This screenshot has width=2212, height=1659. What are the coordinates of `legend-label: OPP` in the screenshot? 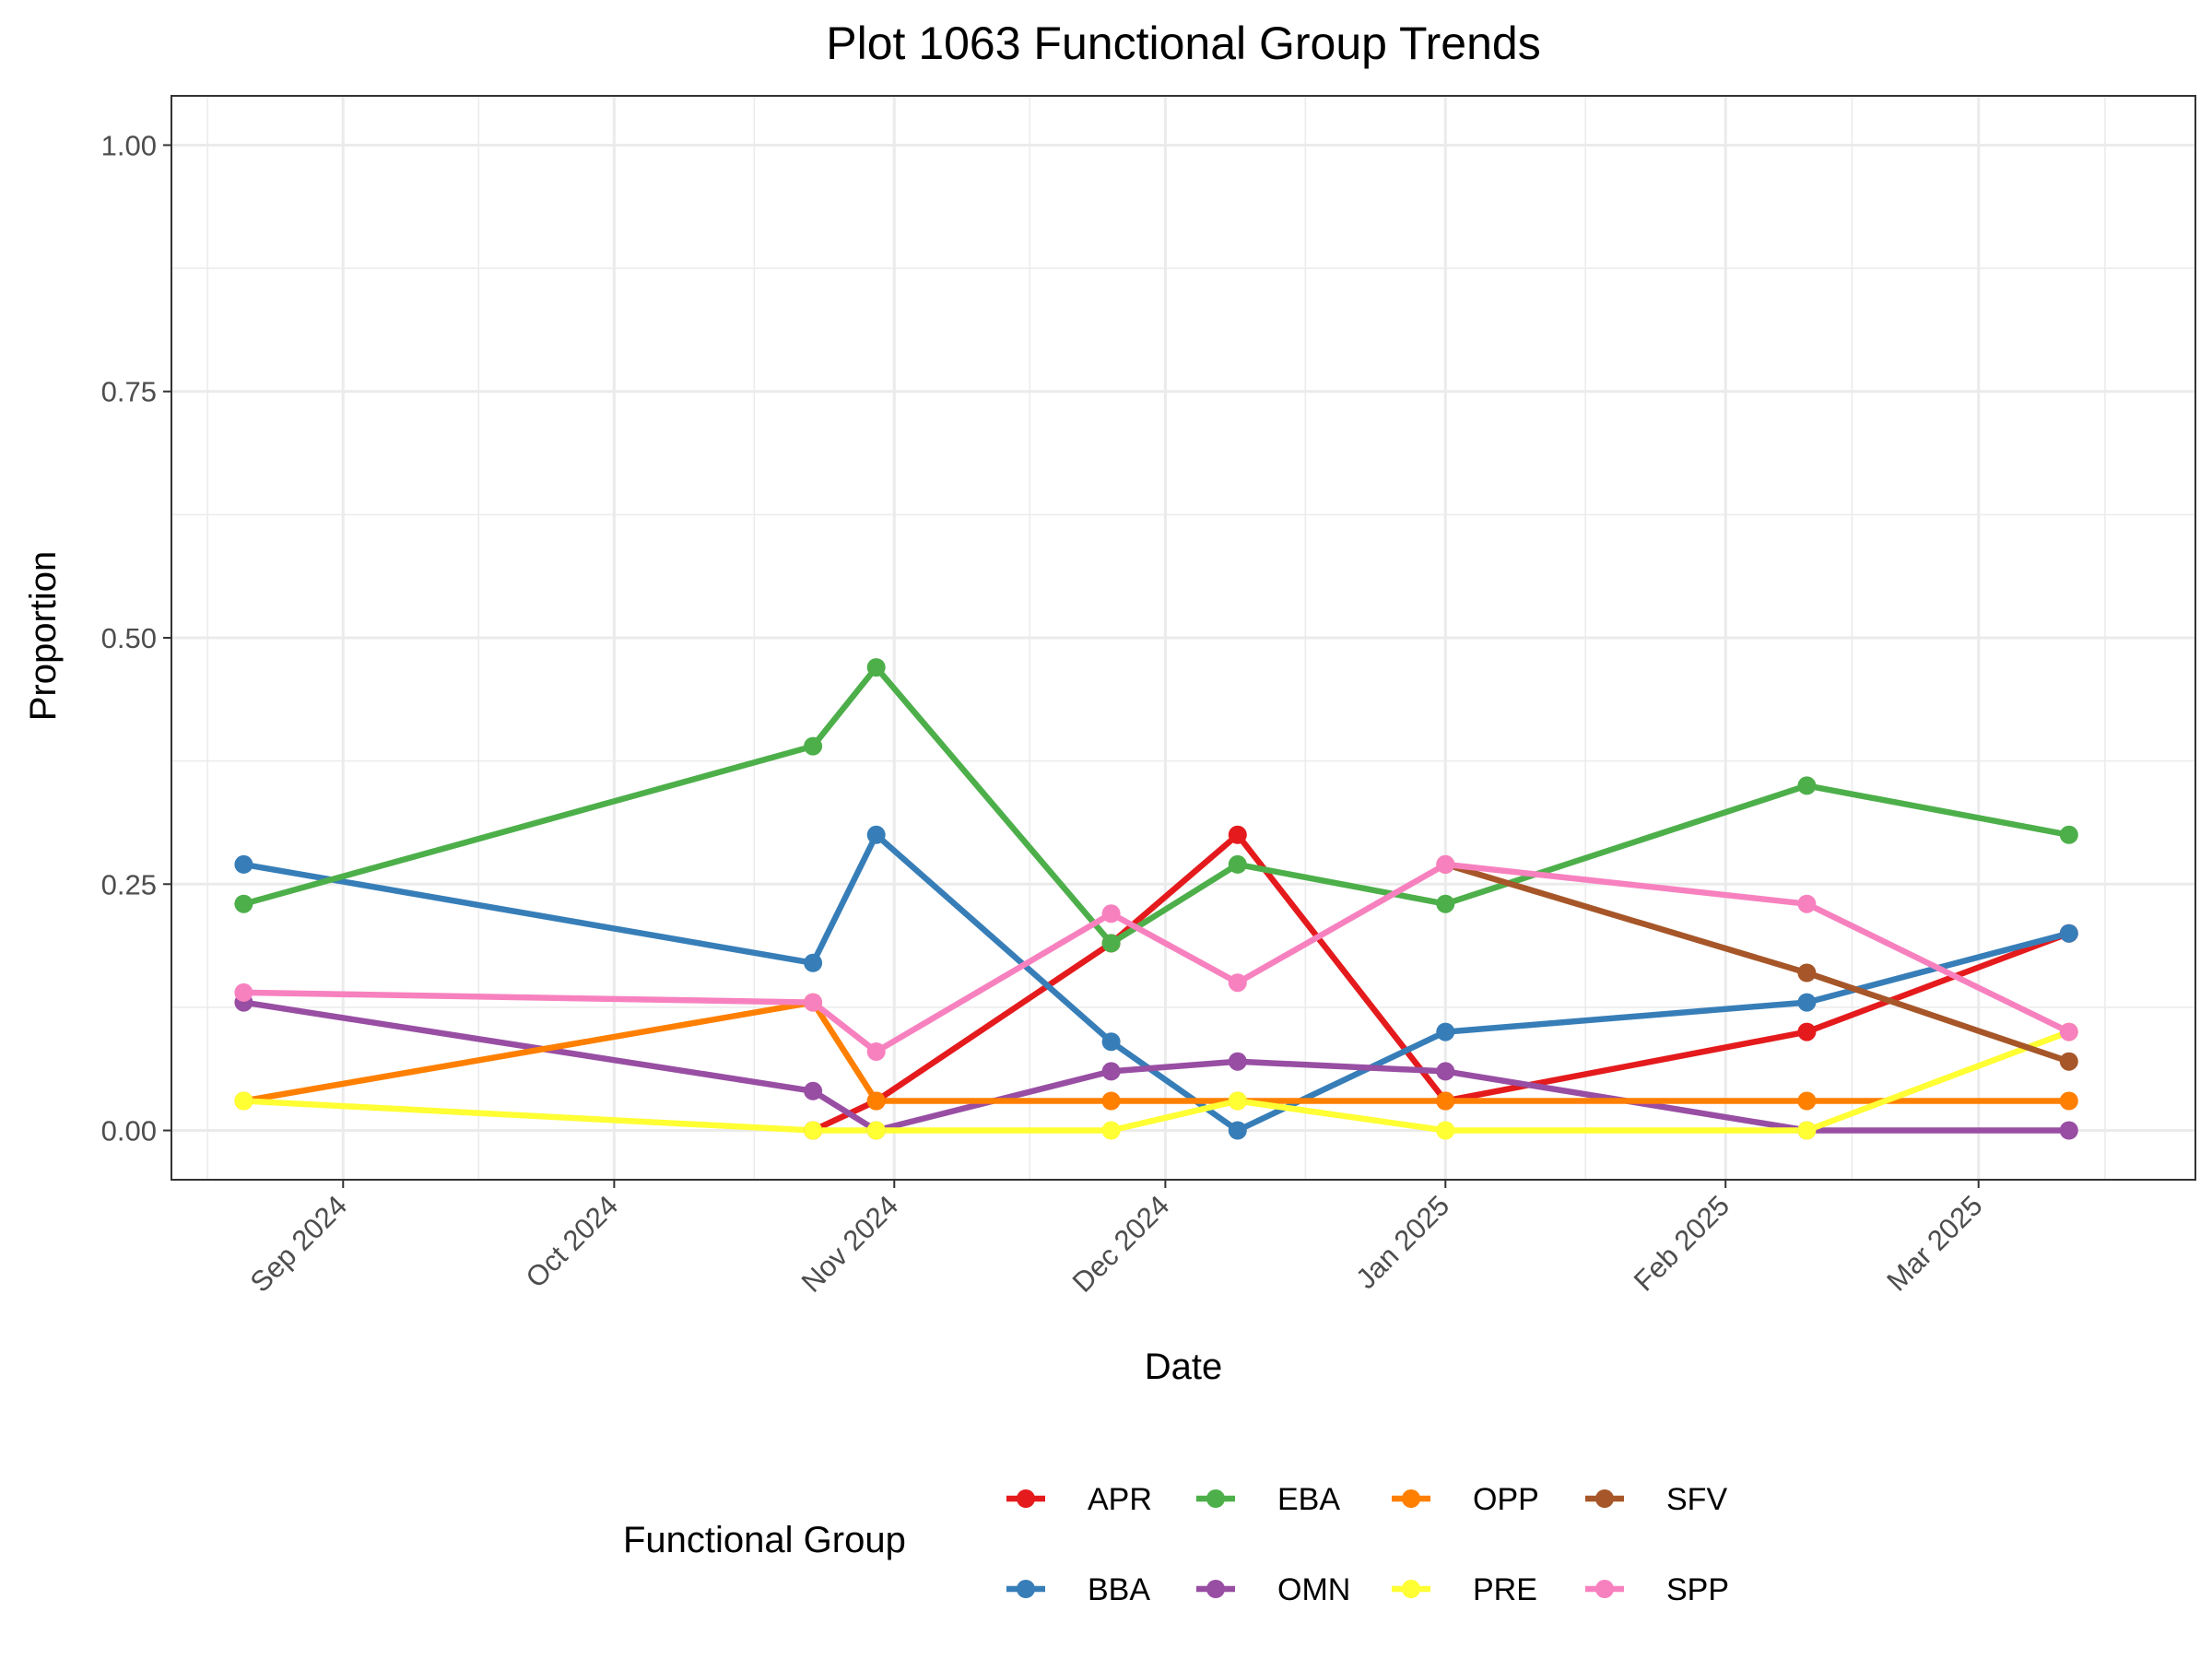 It's located at (1506, 1499).